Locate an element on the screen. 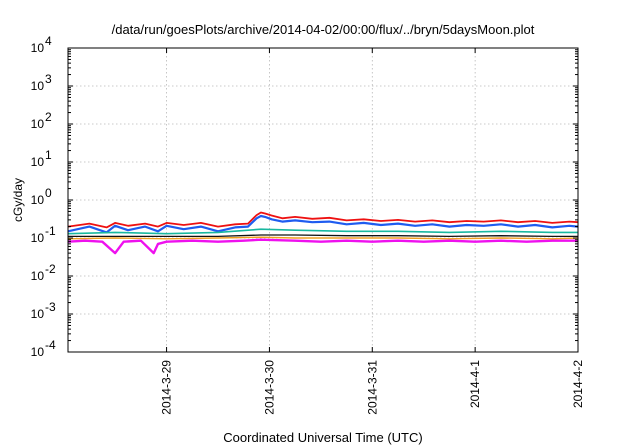  y-tick-exponent: 2 is located at coordinates (48, 117).